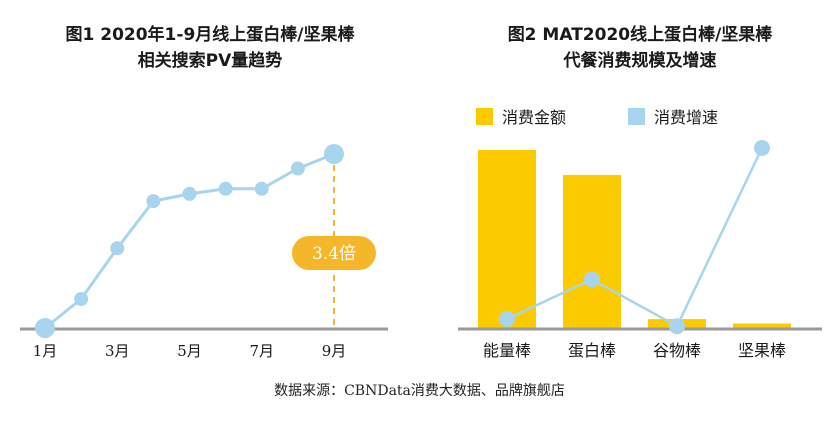  I want to click on legend-swatch-bar, so click(484, 116).